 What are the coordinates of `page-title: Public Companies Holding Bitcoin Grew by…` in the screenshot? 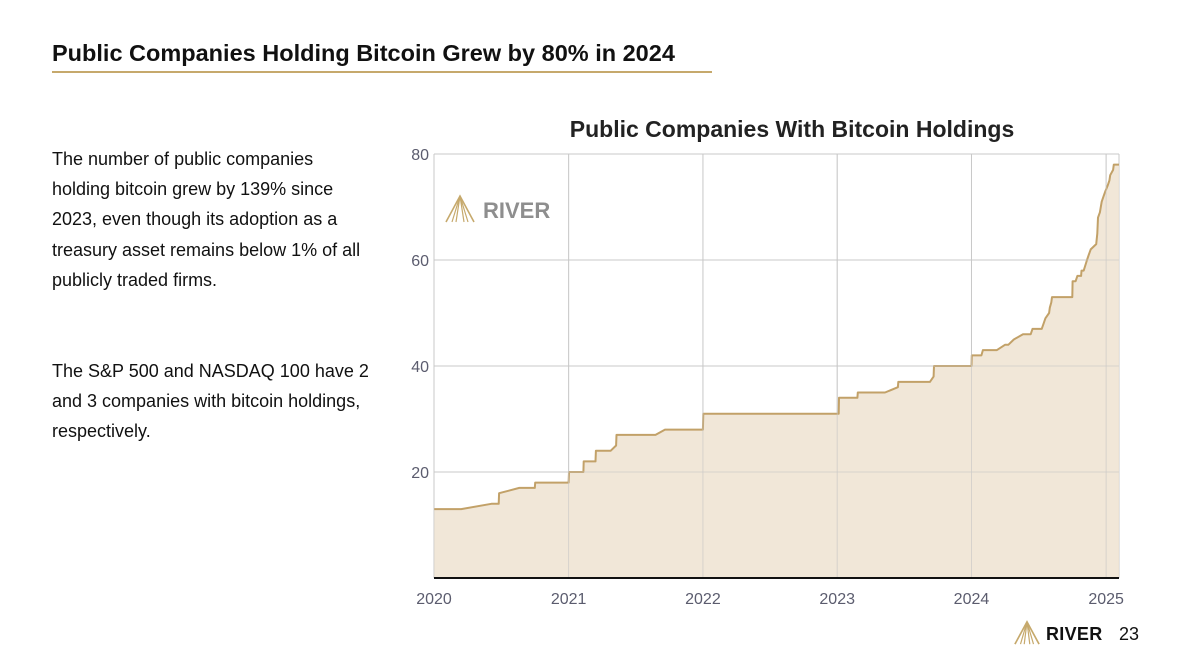 It's located at (363, 53).